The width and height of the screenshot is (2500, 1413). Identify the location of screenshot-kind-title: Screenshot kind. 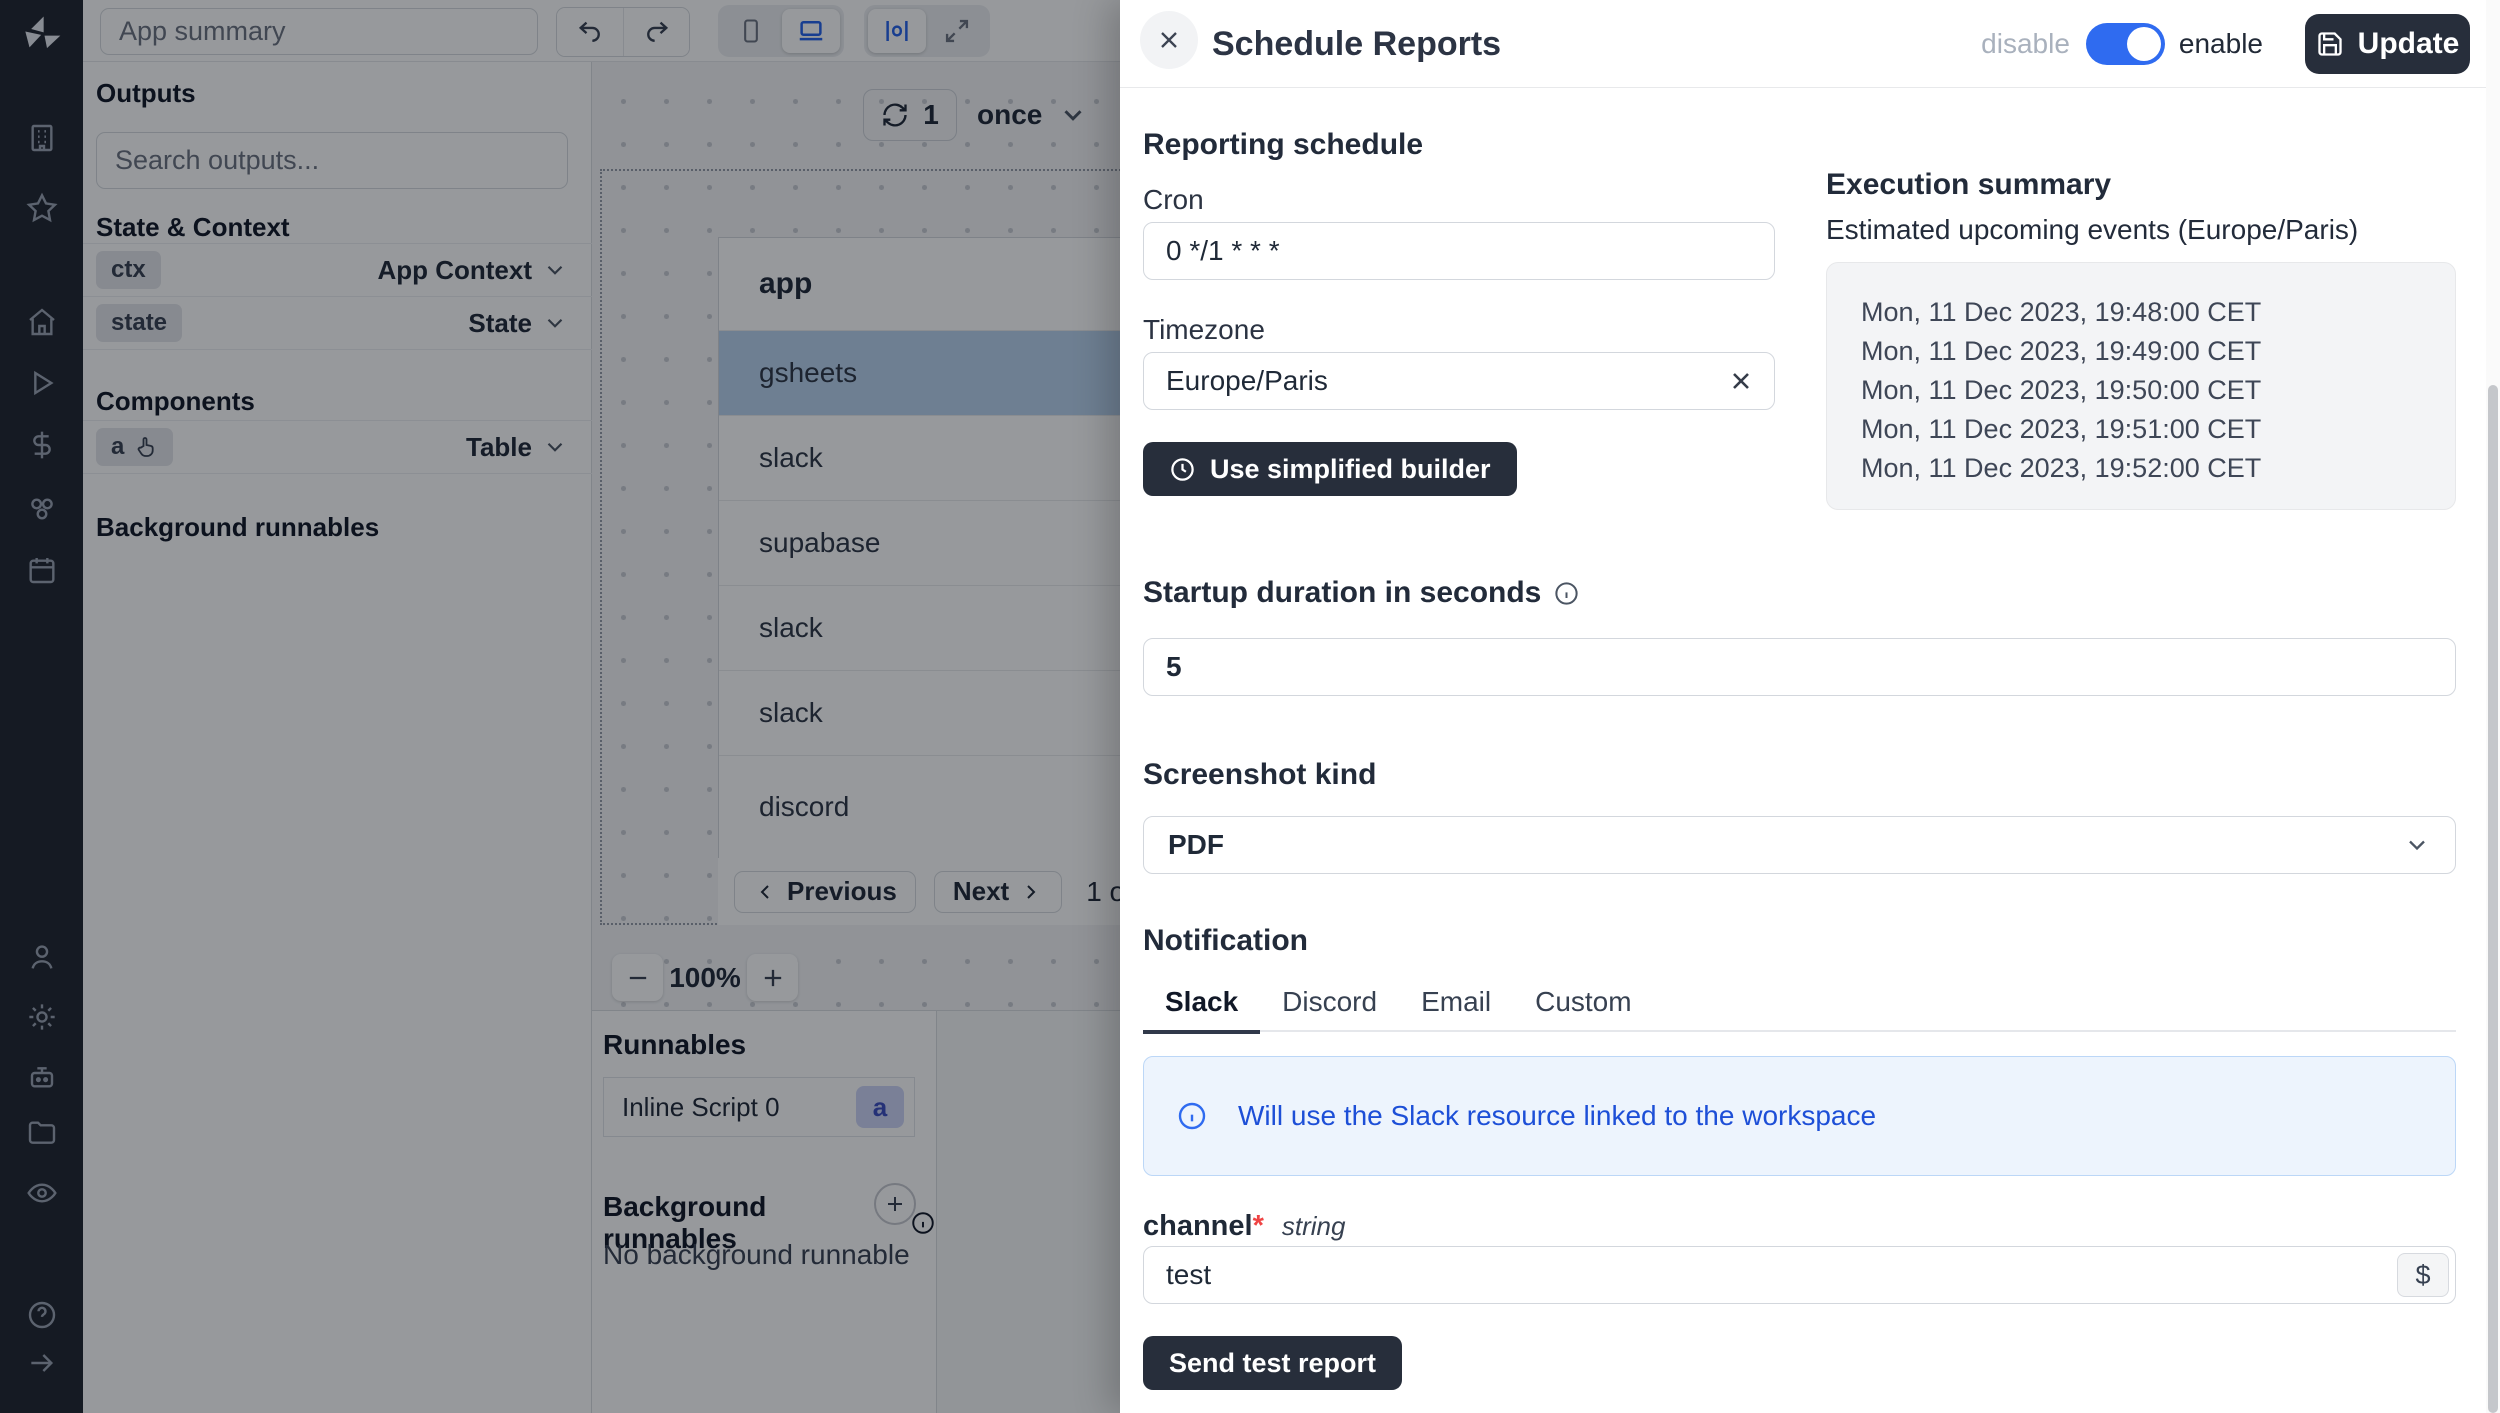
(1260, 774).